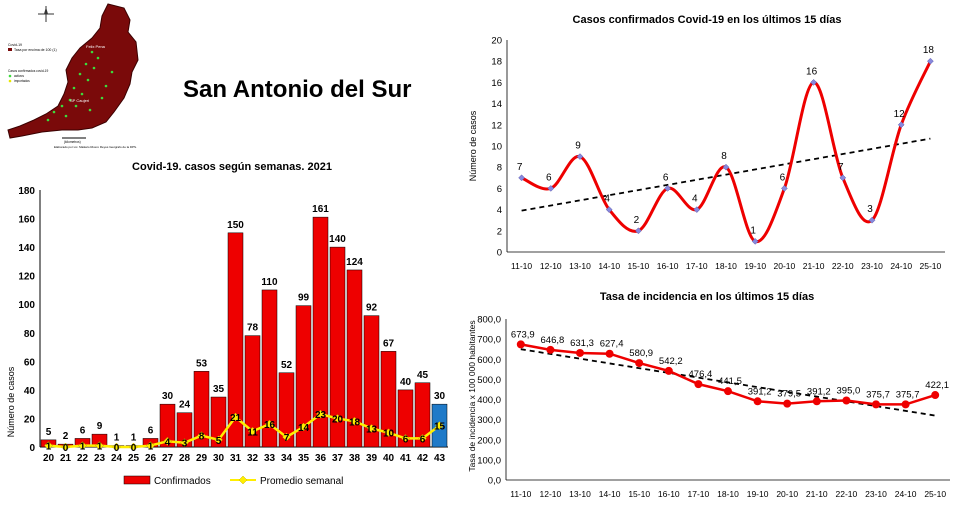 This screenshot has width=962, height=524. What do you see at coordinates (337, 239) in the screenshot?
I see `confirmed-bar-label: 140` at bounding box center [337, 239].